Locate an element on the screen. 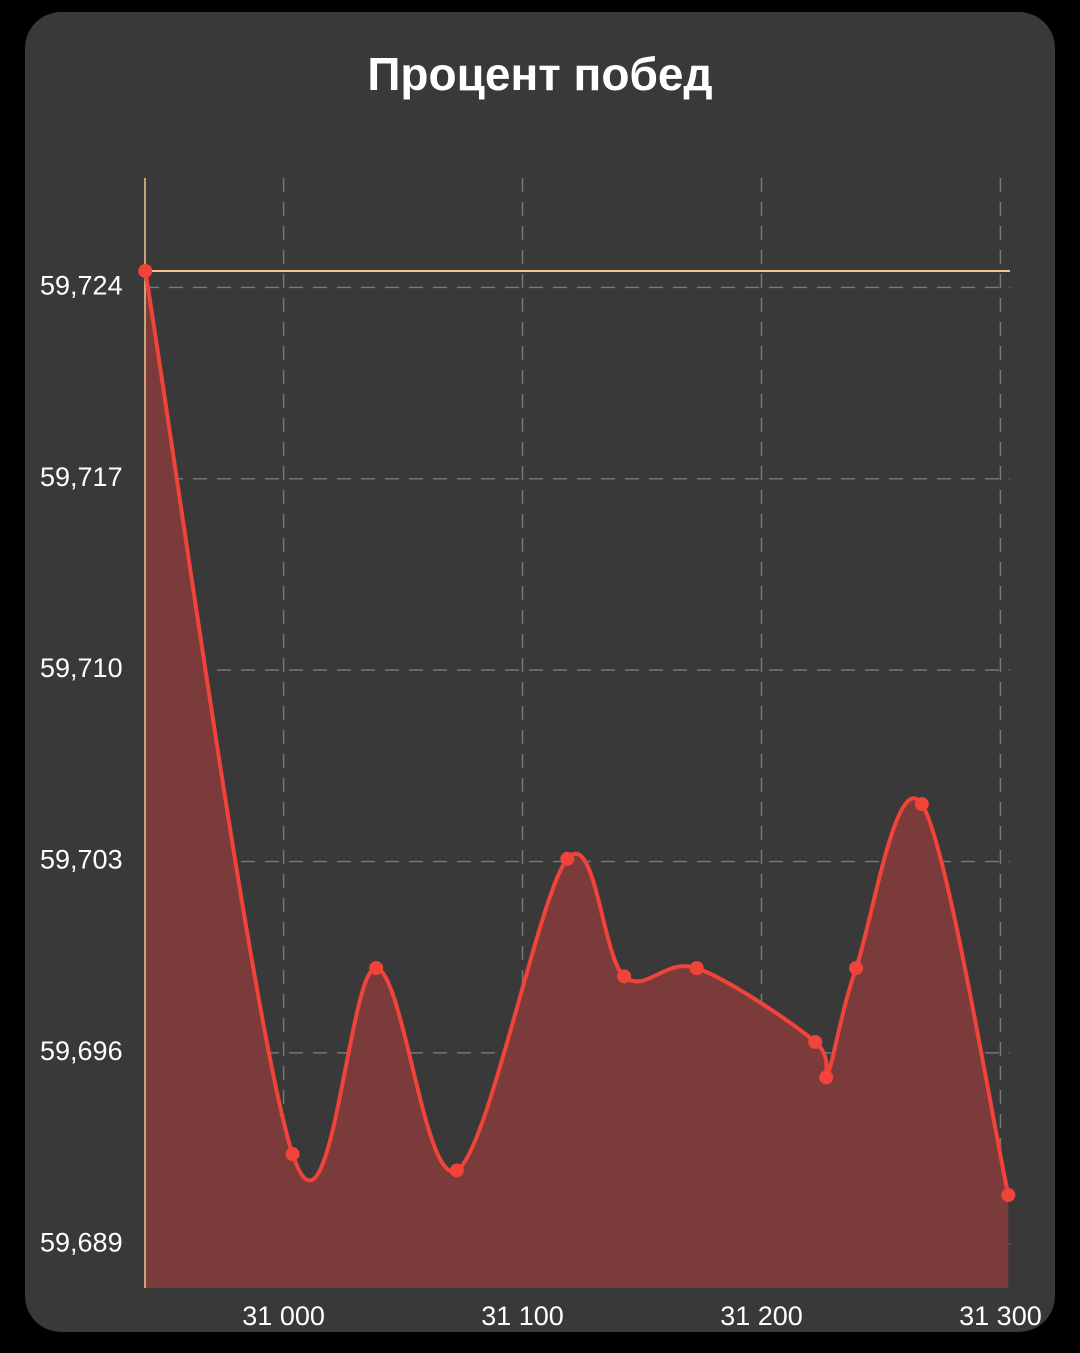  x-tick-label: 31 000 is located at coordinates (283, 1316).